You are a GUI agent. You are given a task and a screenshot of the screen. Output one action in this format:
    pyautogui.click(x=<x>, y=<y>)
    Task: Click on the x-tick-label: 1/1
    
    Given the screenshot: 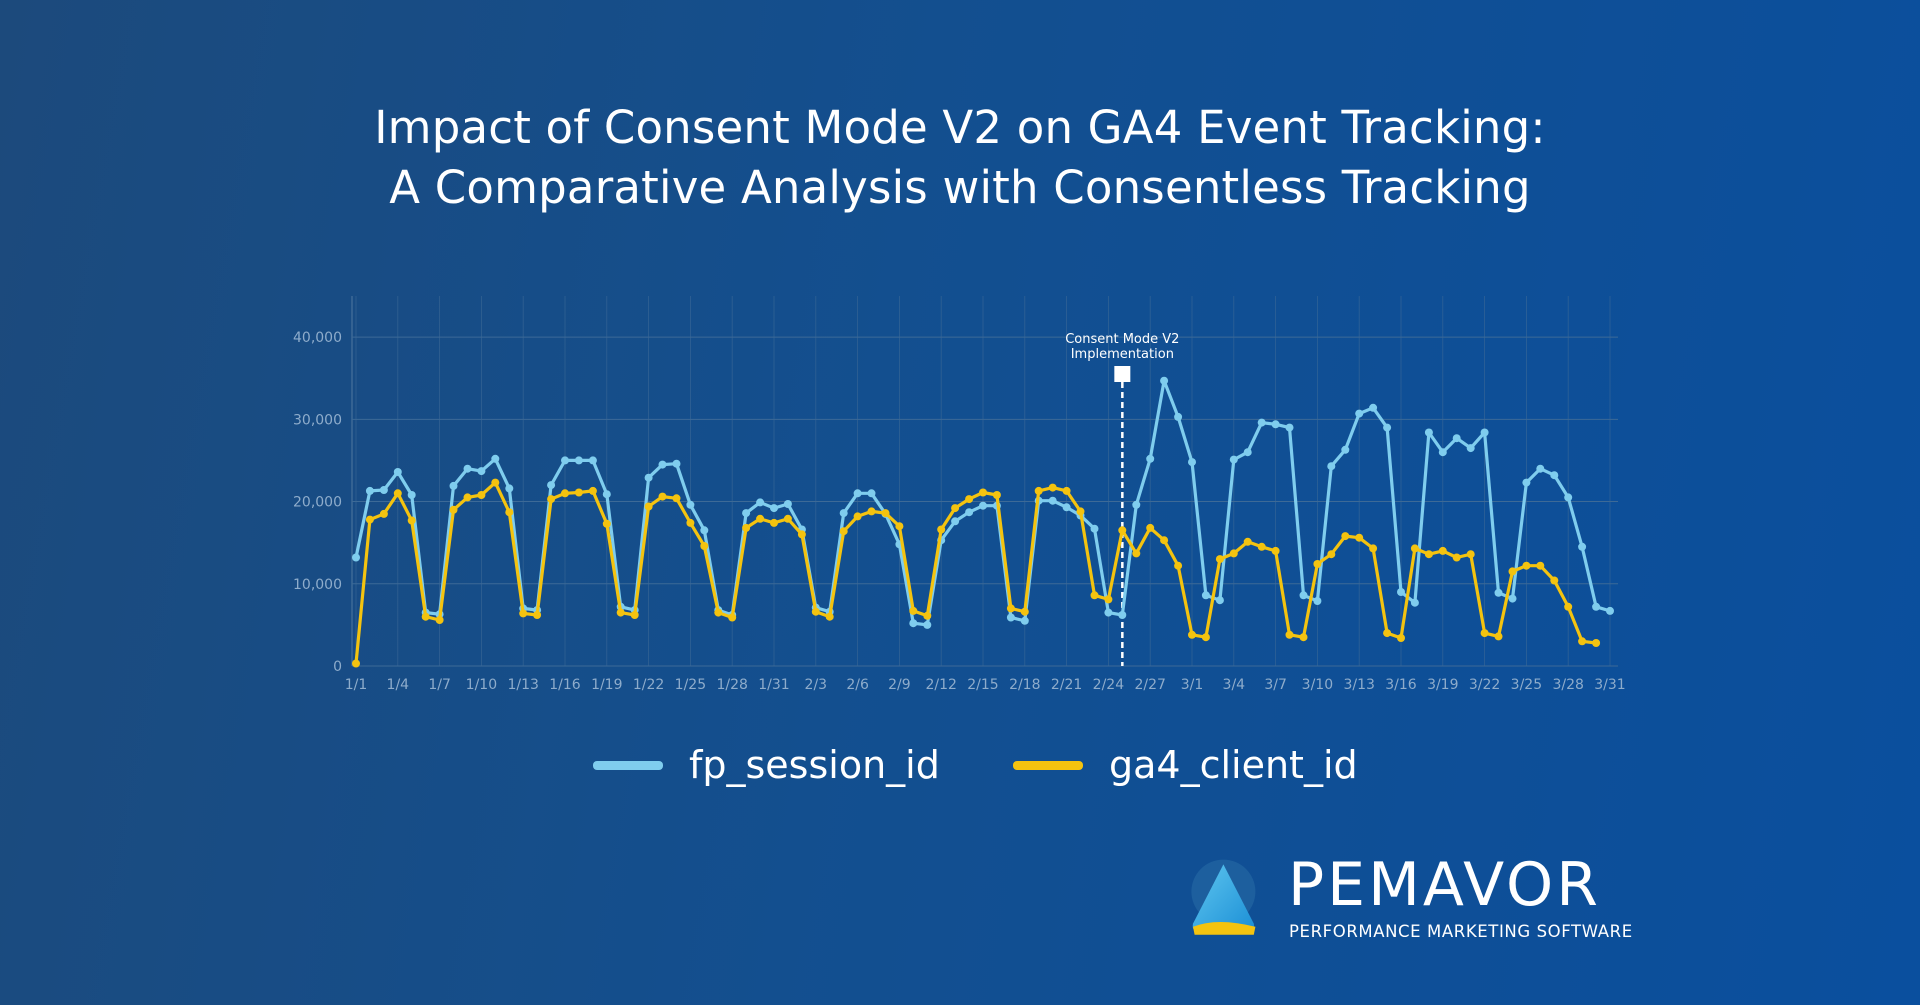 What is the action you would take?
    pyautogui.click(x=356, y=685)
    